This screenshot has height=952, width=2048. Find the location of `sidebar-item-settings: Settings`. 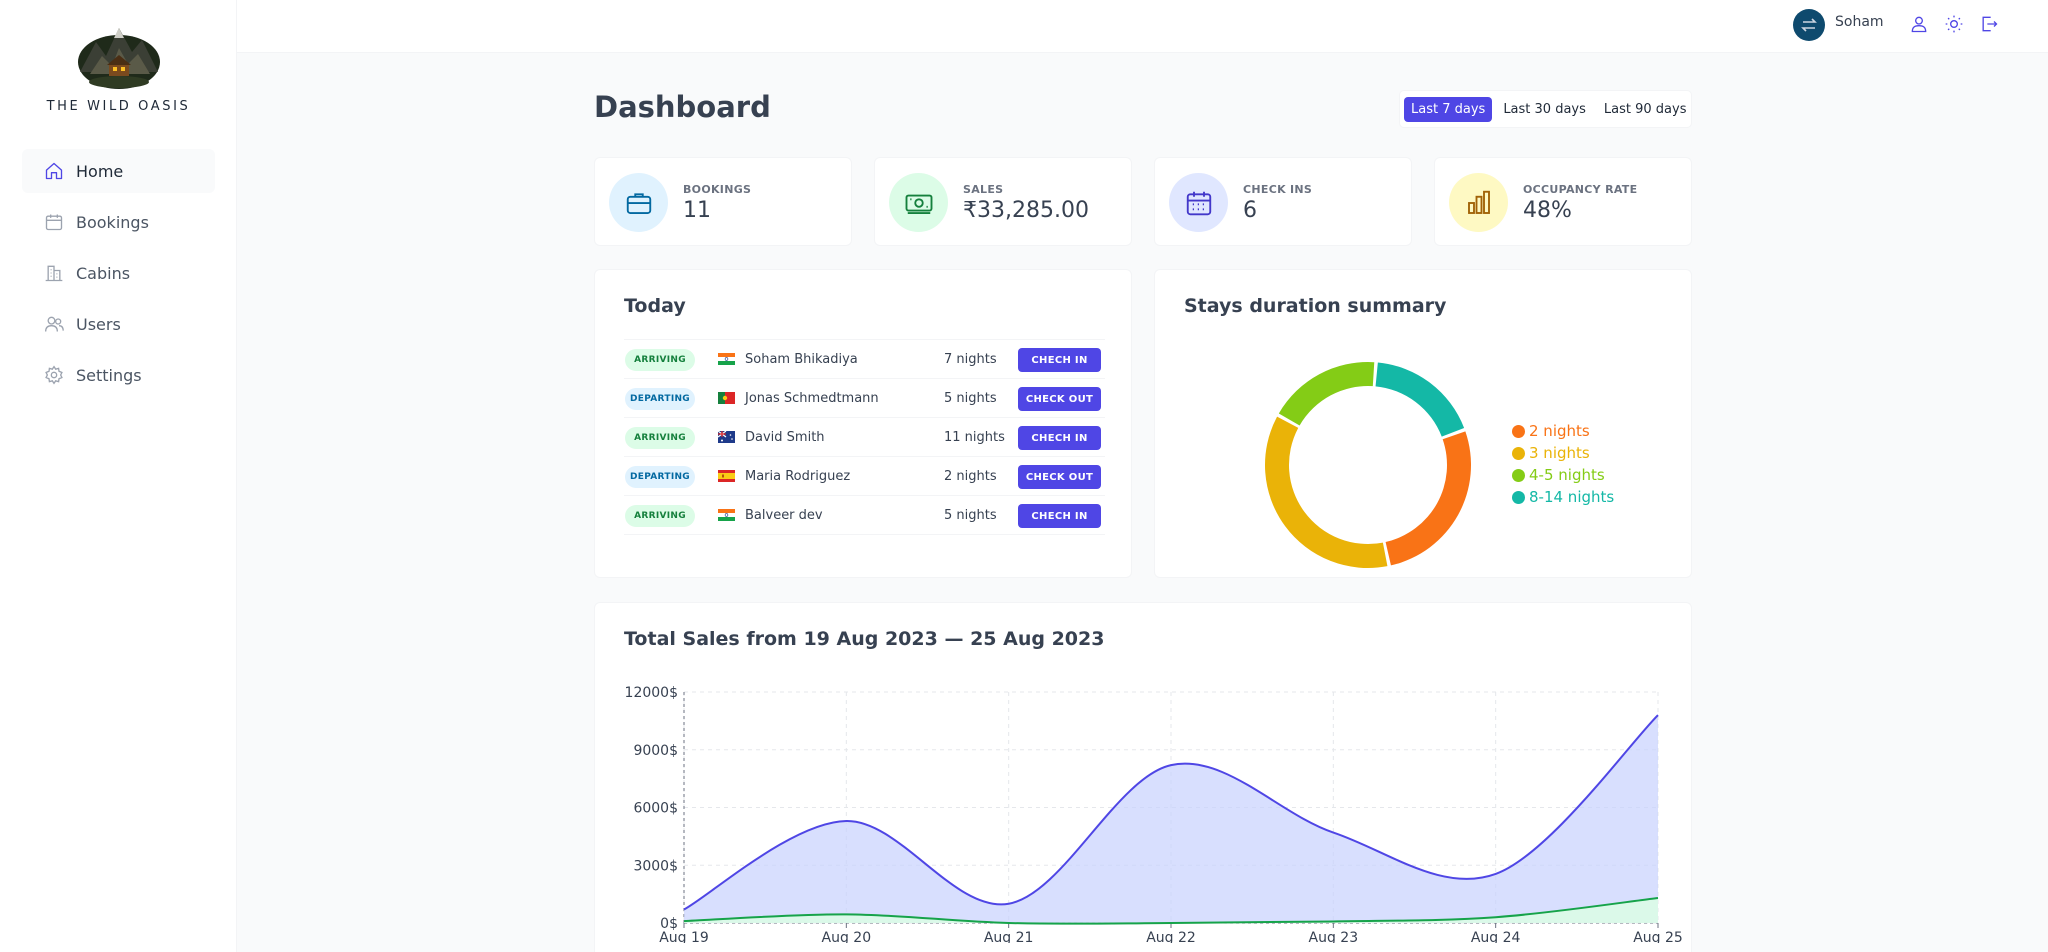

sidebar-item-settings: Settings is located at coordinates (118, 375).